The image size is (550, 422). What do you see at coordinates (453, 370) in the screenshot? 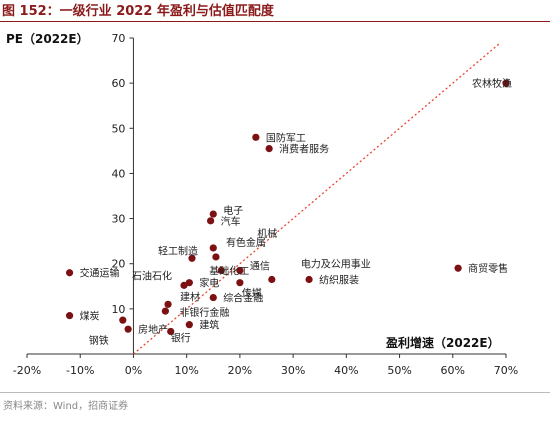
I see `x-tick-label: 60%` at bounding box center [453, 370].